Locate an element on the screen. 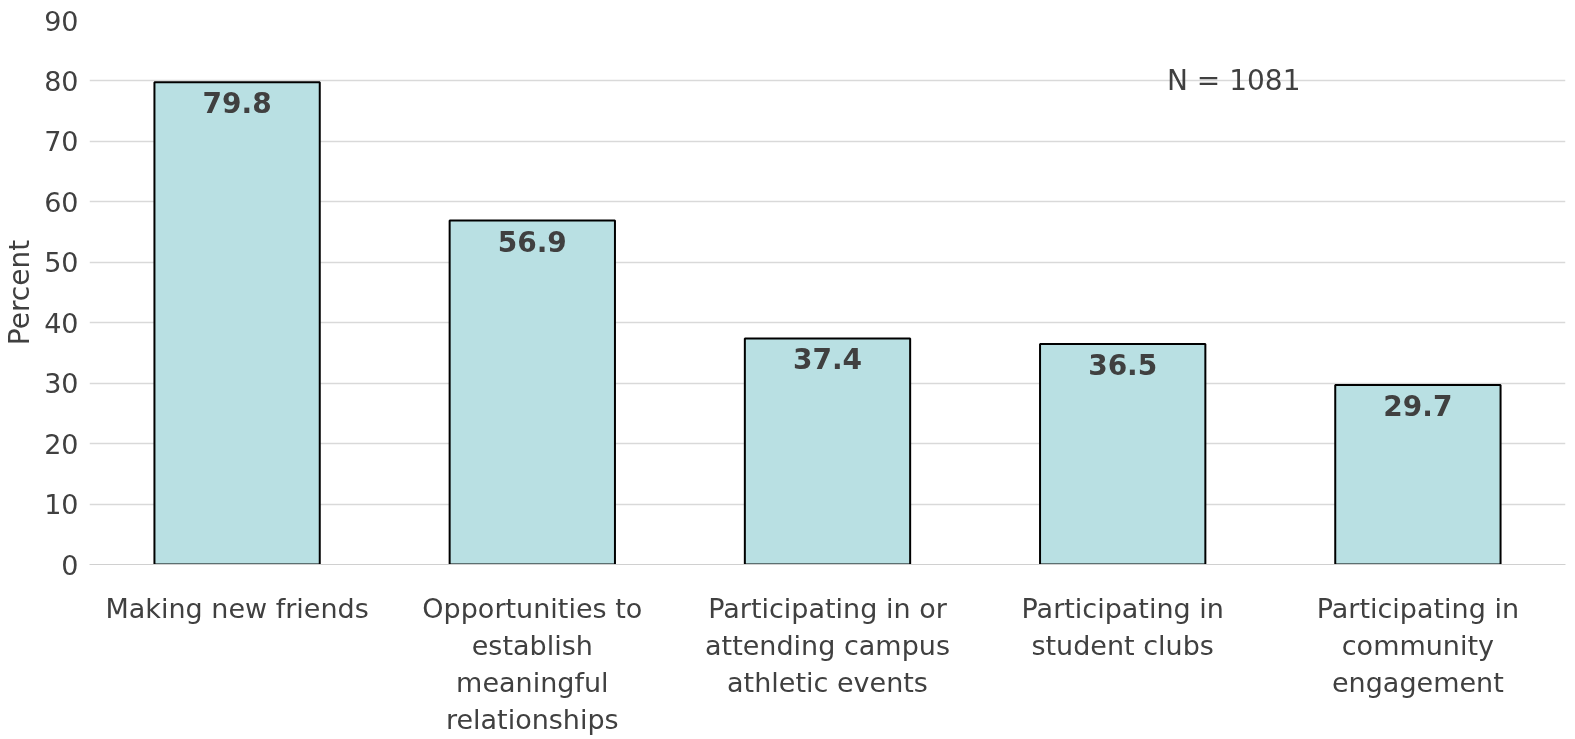 Image resolution: width=1575 pixels, height=739 pixels. y-tick-label: 40 is located at coordinates (61, 323).